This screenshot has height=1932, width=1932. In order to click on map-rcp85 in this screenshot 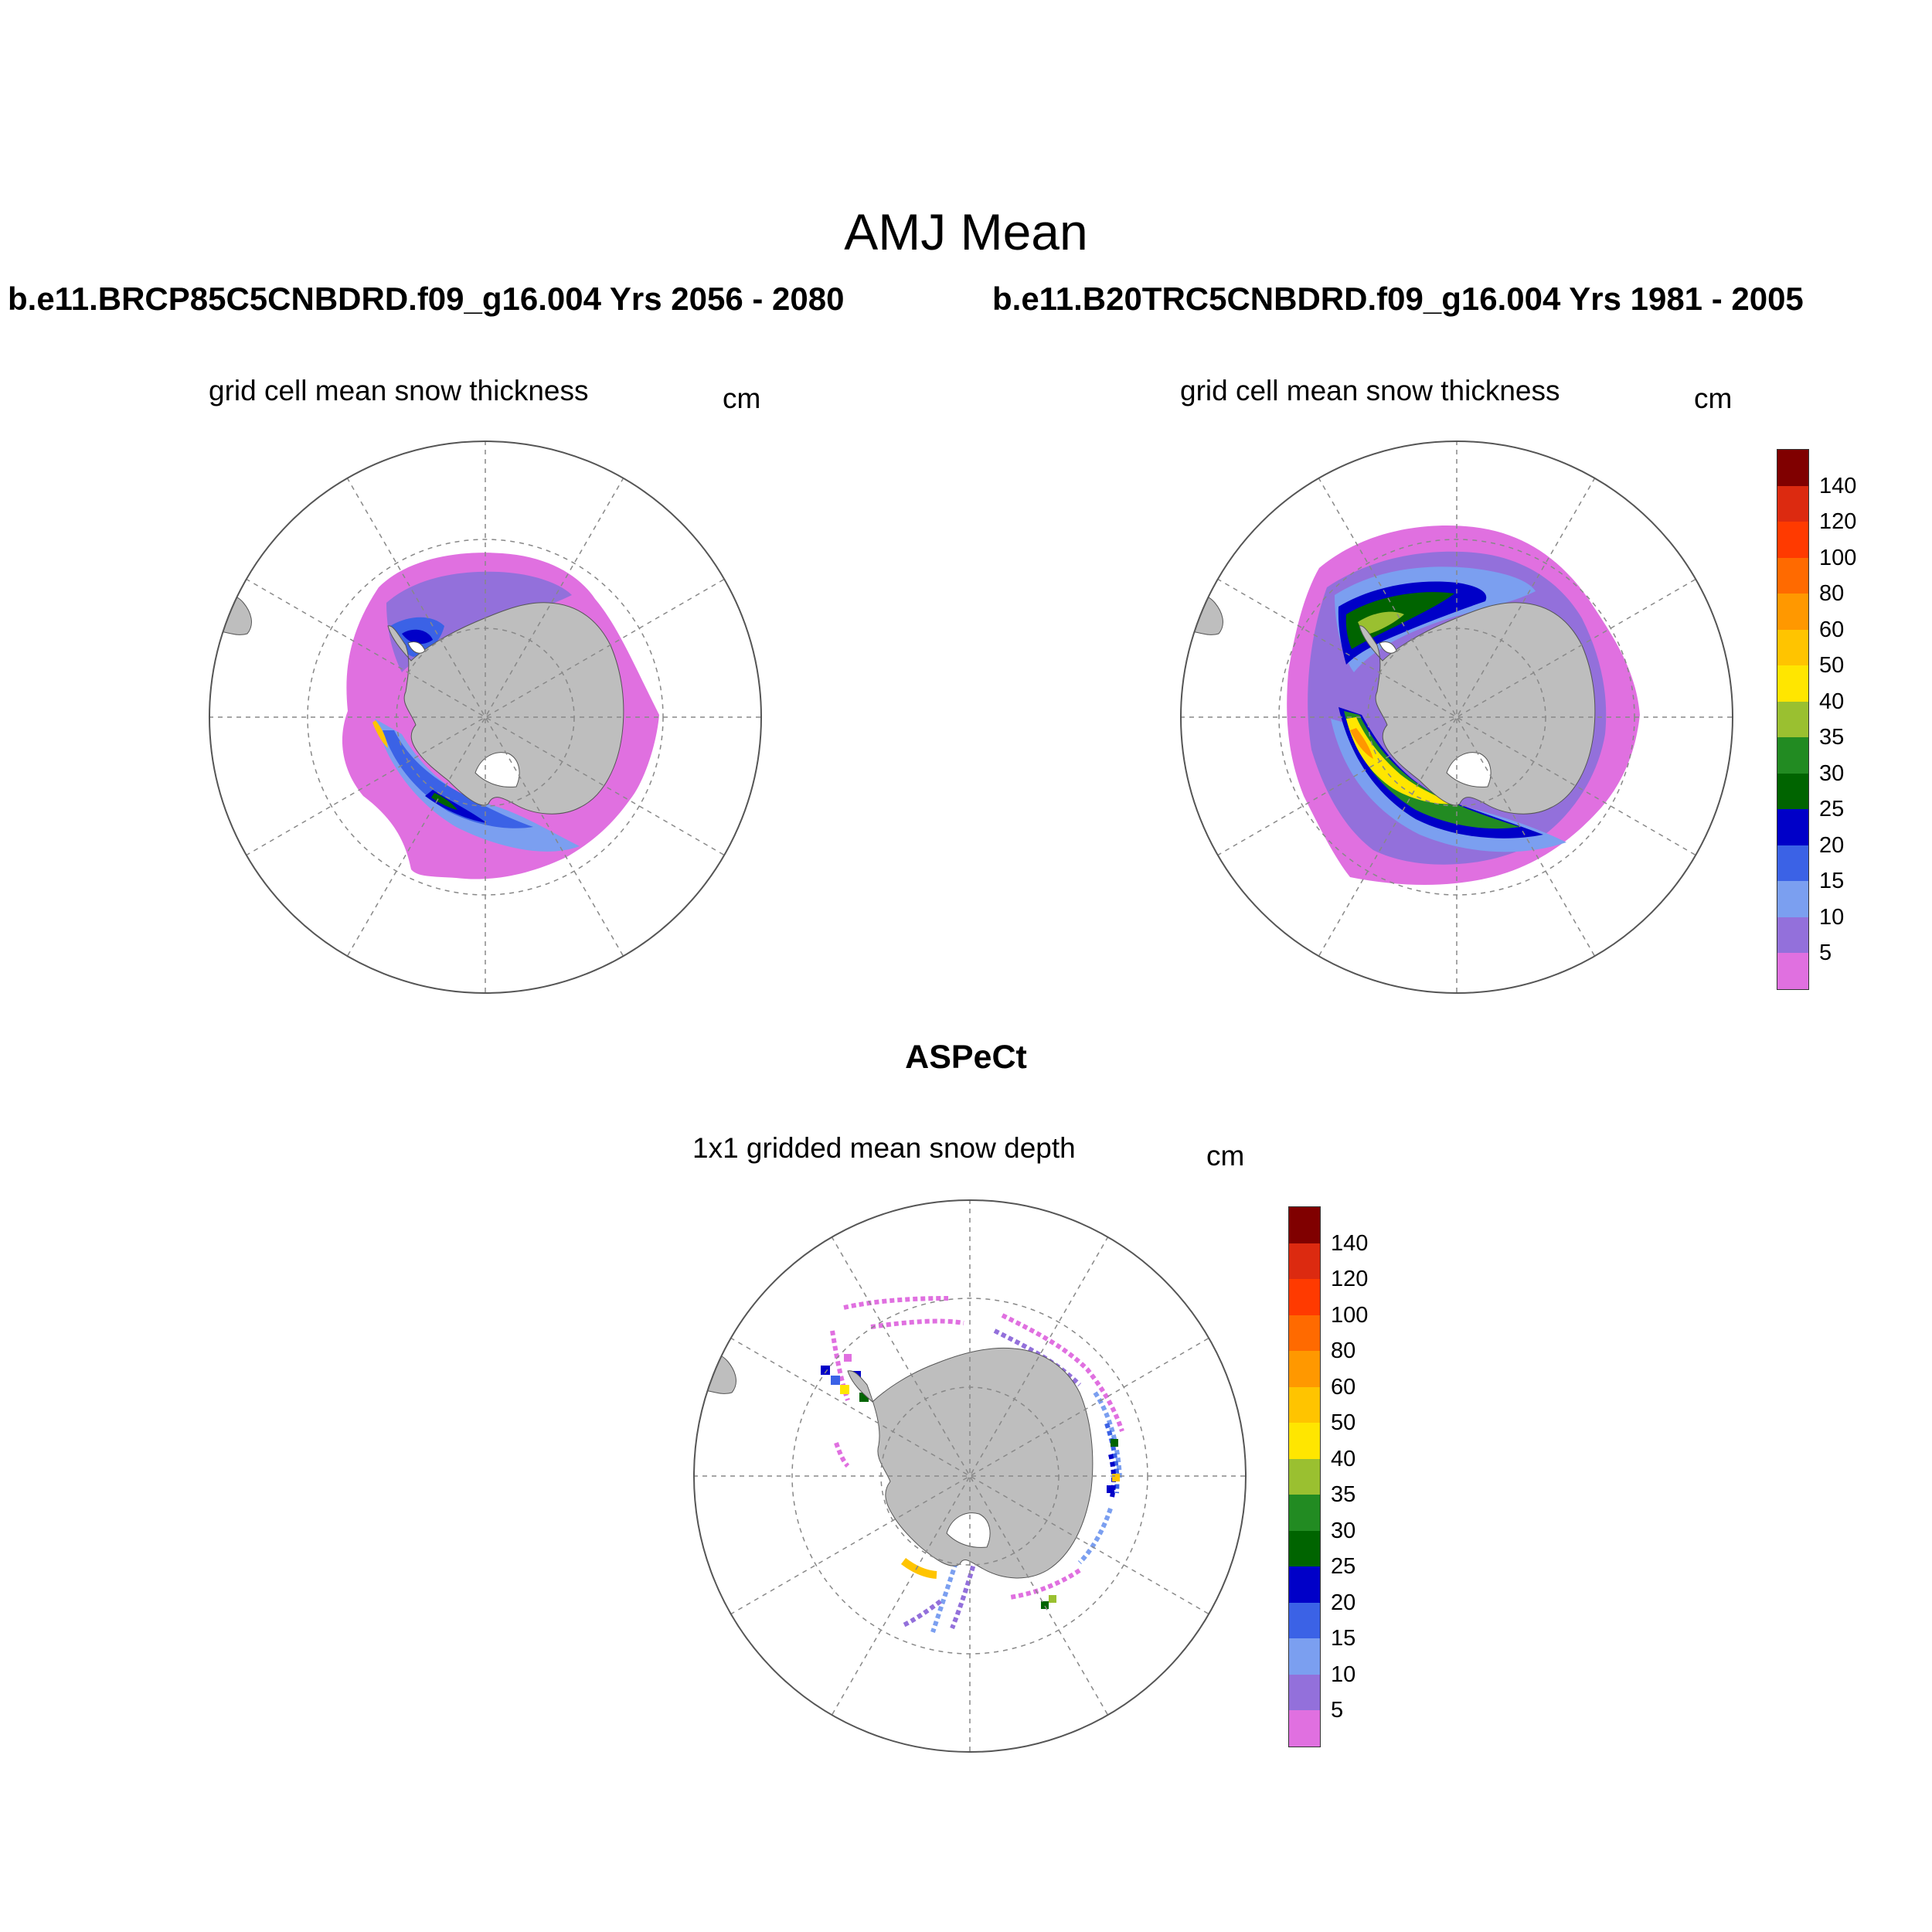, I will do `click(485, 717)`.